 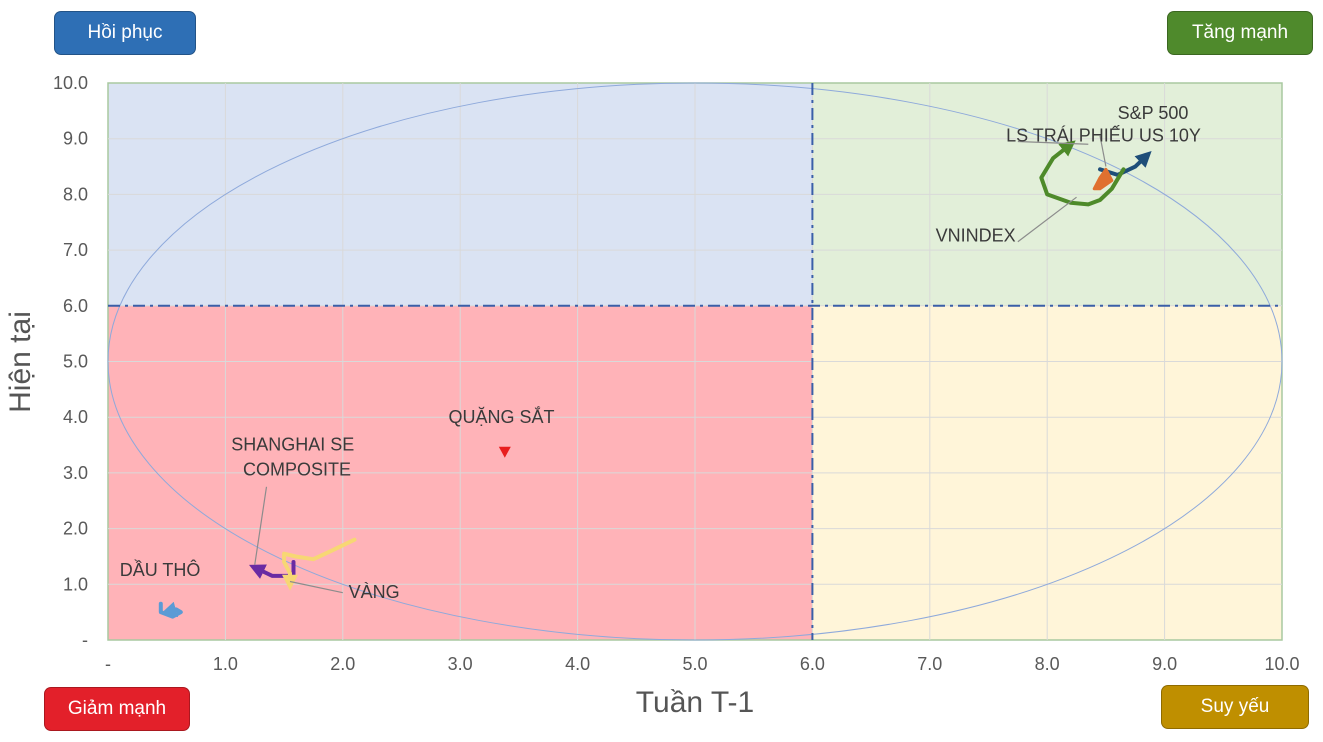 What do you see at coordinates (374, 592) in the screenshot?
I see `series-annotation: VÀNG` at bounding box center [374, 592].